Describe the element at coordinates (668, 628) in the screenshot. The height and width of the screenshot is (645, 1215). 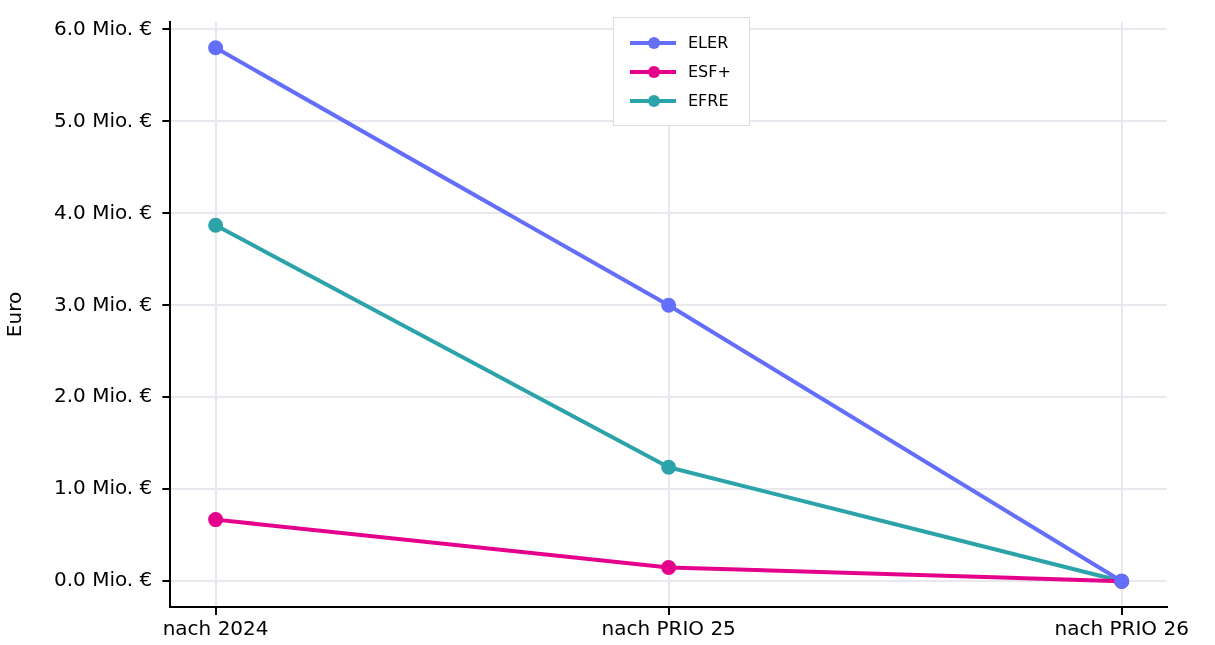
I see `x-tick-label: nach PRIO 25` at that location.